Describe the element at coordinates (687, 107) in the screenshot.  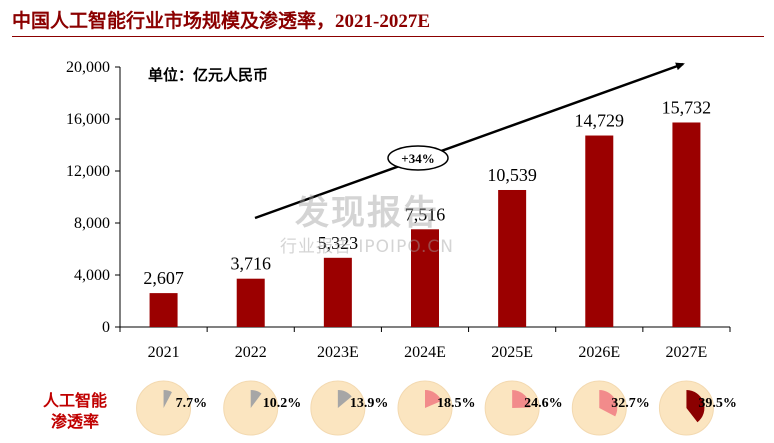
I see `bar-value-label: 15,732` at that location.